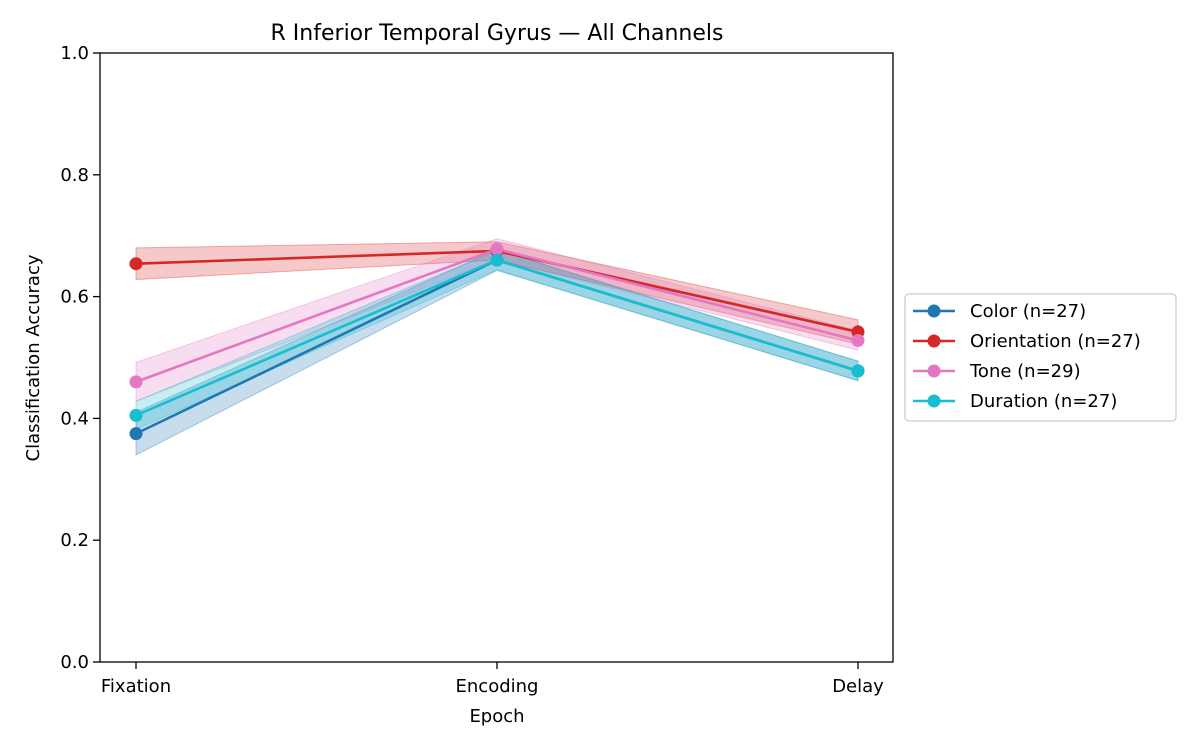  I want to click on y-tick-label: 1.0, so click(74, 53).